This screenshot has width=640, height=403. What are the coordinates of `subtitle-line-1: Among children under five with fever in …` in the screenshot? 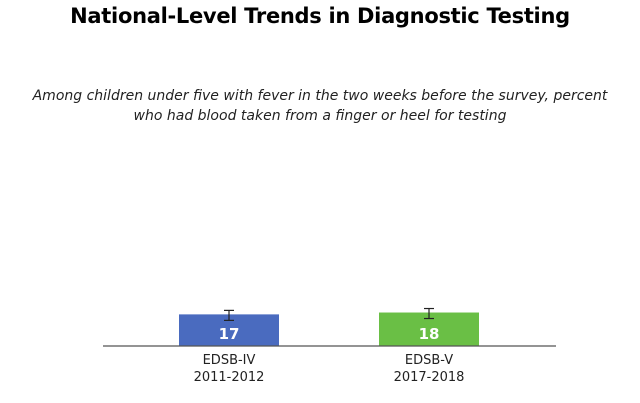 It's located at (320, 96).